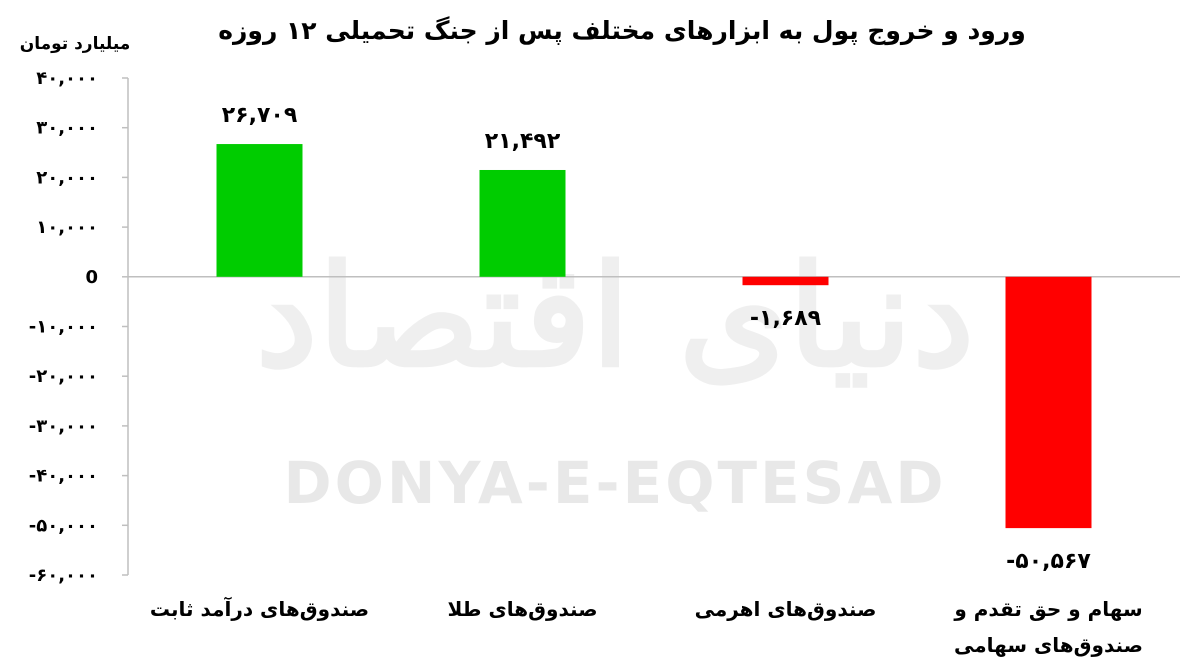 The height and width of the screenshot is (671, 1200). What do you see at coordinates (67, 227) in the screenshot?
I see `y-tick-label: ۱۰,۰۰۰` at bounding box center [67, 227].